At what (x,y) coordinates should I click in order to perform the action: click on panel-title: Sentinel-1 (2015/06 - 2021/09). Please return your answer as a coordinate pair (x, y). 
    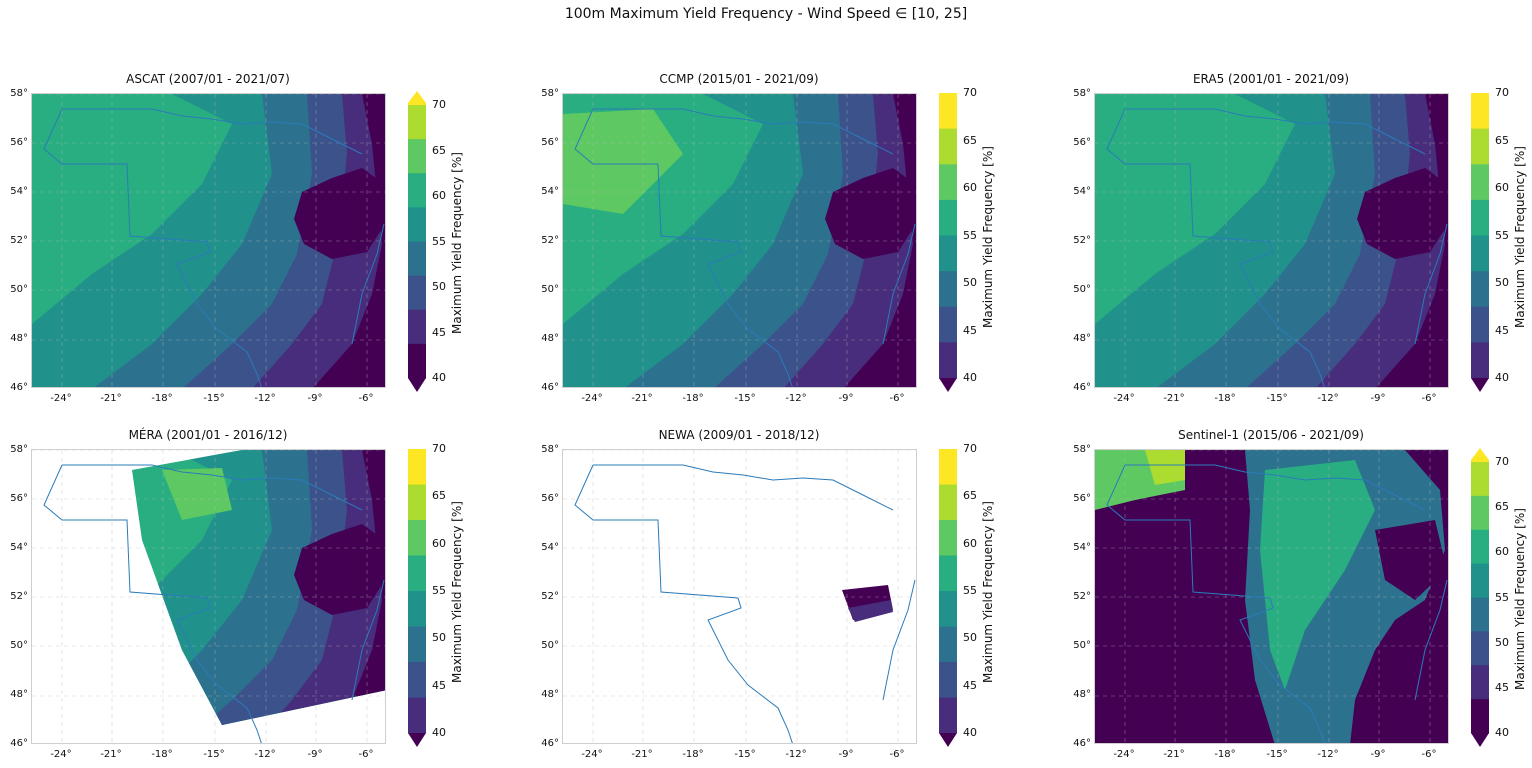
    Looking at the image, I should click on (1271, 435).